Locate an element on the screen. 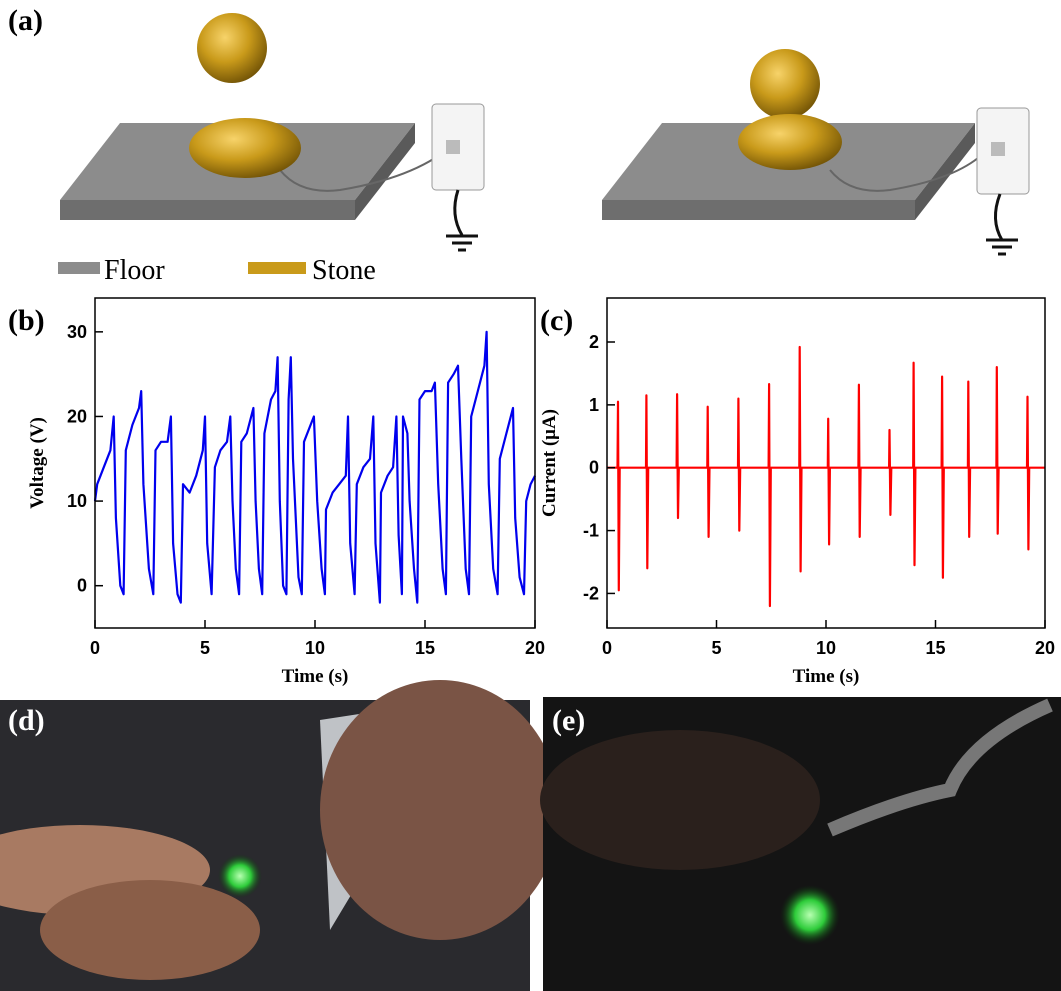  y-tick-label: -1 is located at coordinates (591, 531).